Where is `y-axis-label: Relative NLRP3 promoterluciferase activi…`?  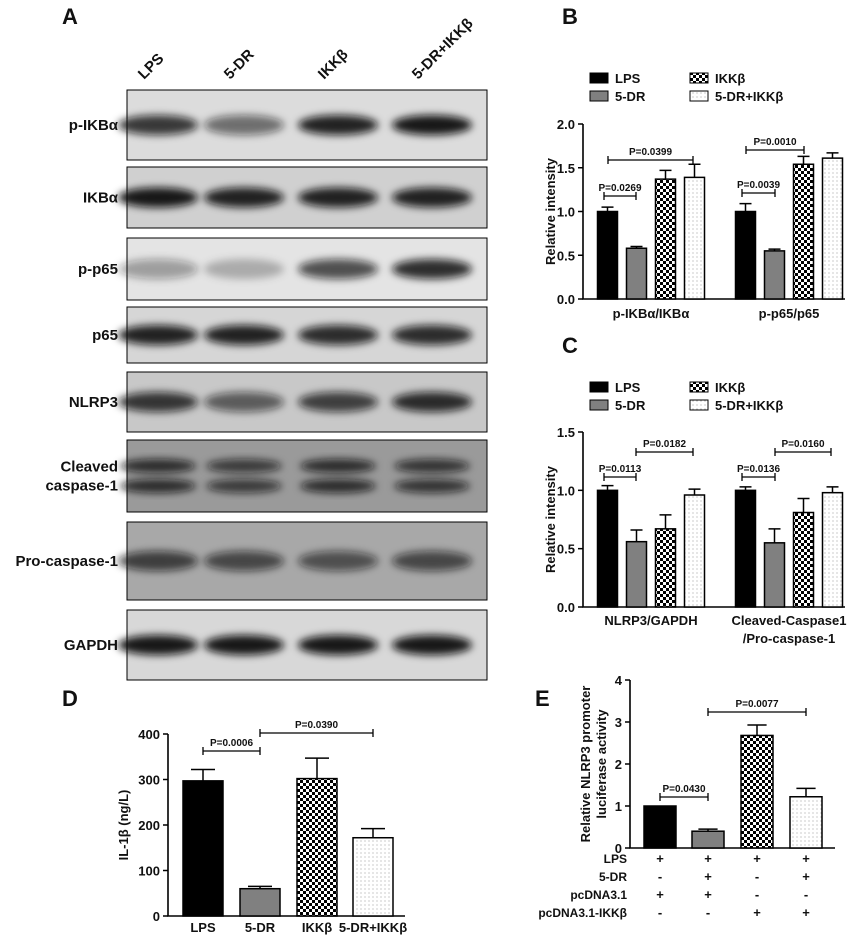
y-axis-label: Relative NLRP3 promoterluciferase activi… is located at coordinates (593, 764).